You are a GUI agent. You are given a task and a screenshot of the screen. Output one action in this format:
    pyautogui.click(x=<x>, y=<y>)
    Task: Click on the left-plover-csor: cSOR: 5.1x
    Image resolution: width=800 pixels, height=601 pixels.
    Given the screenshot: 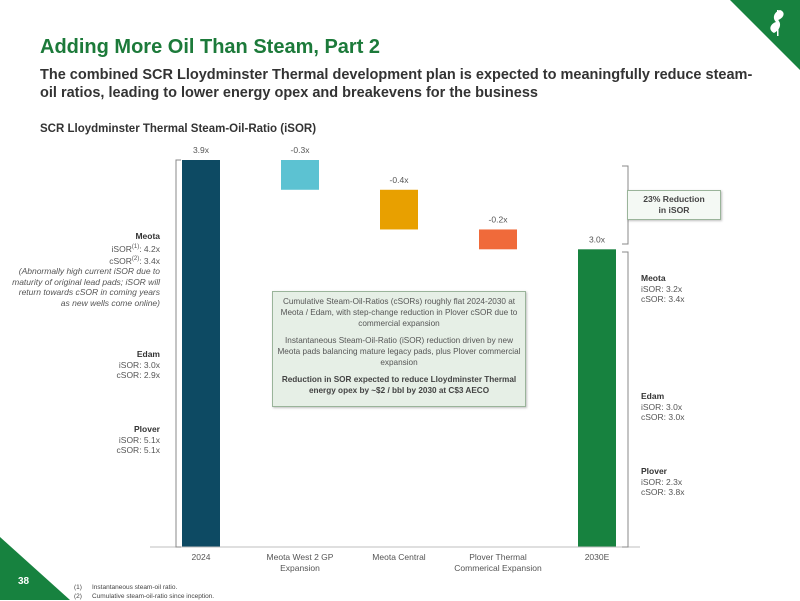 What is the action you would take?
    pyautogui.click(x=80, y=450)
    